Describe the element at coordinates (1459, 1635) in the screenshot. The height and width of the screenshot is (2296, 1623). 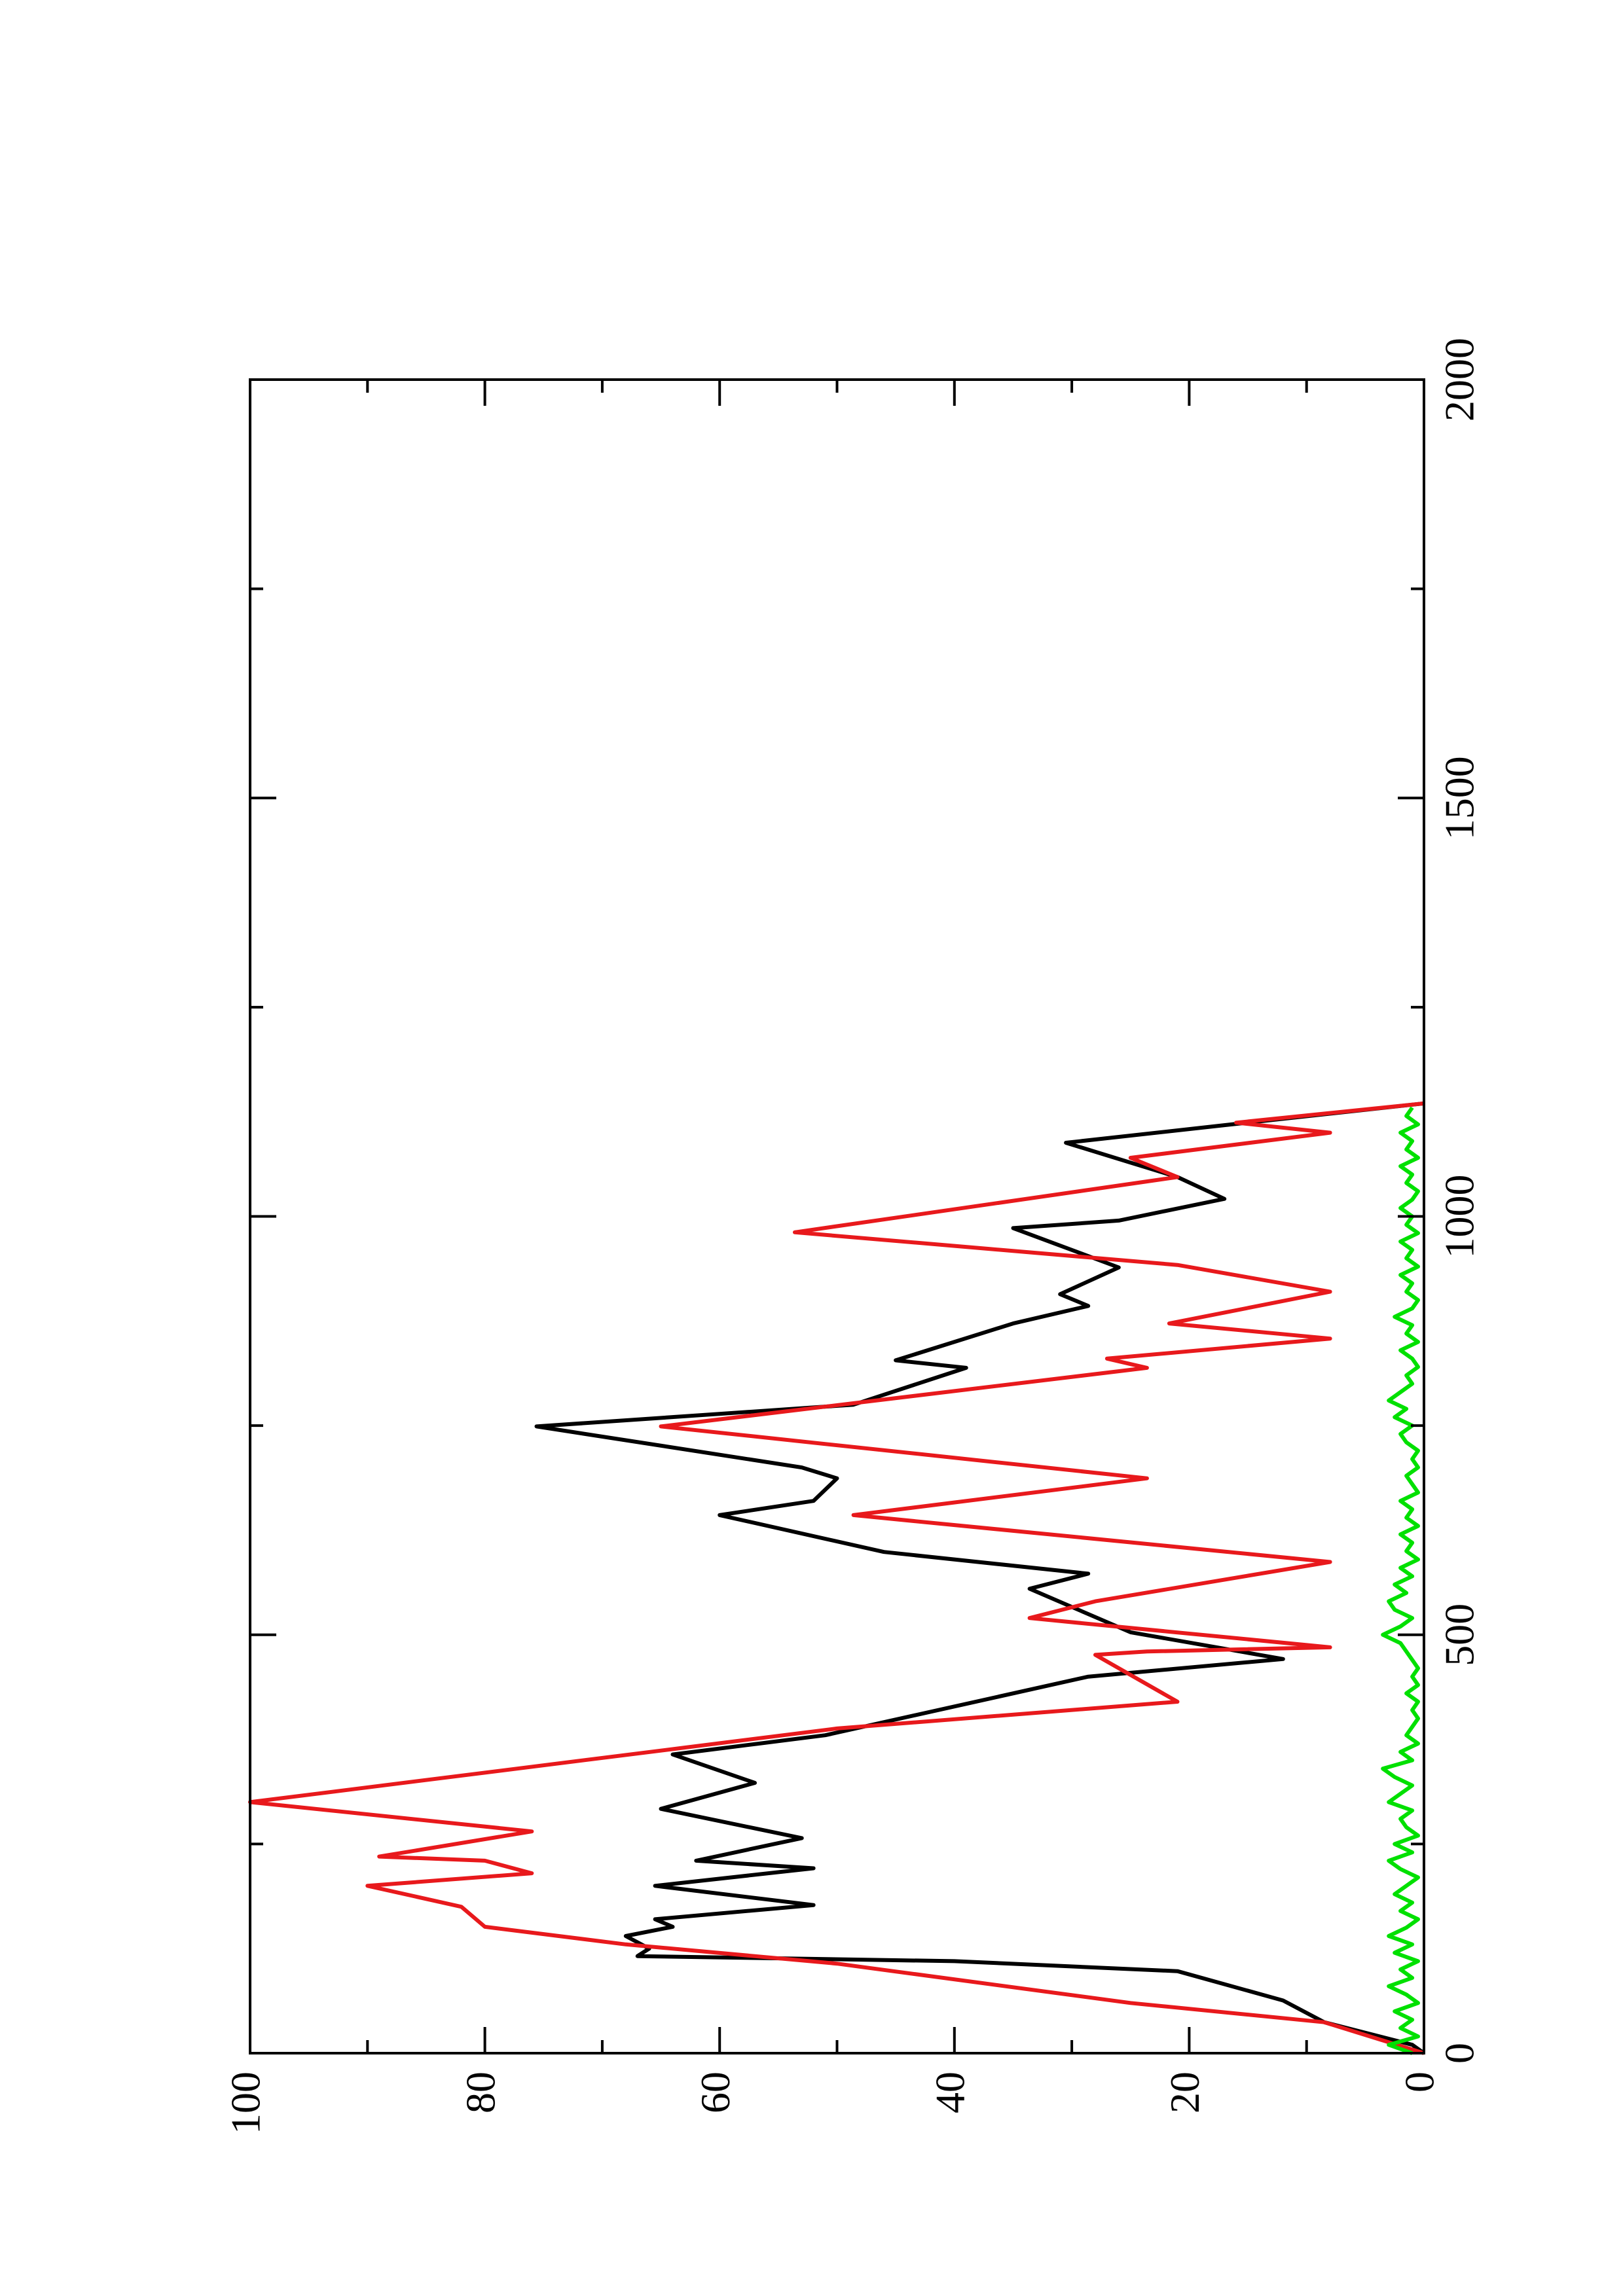
I see `x-tick-label: 500` at that location.